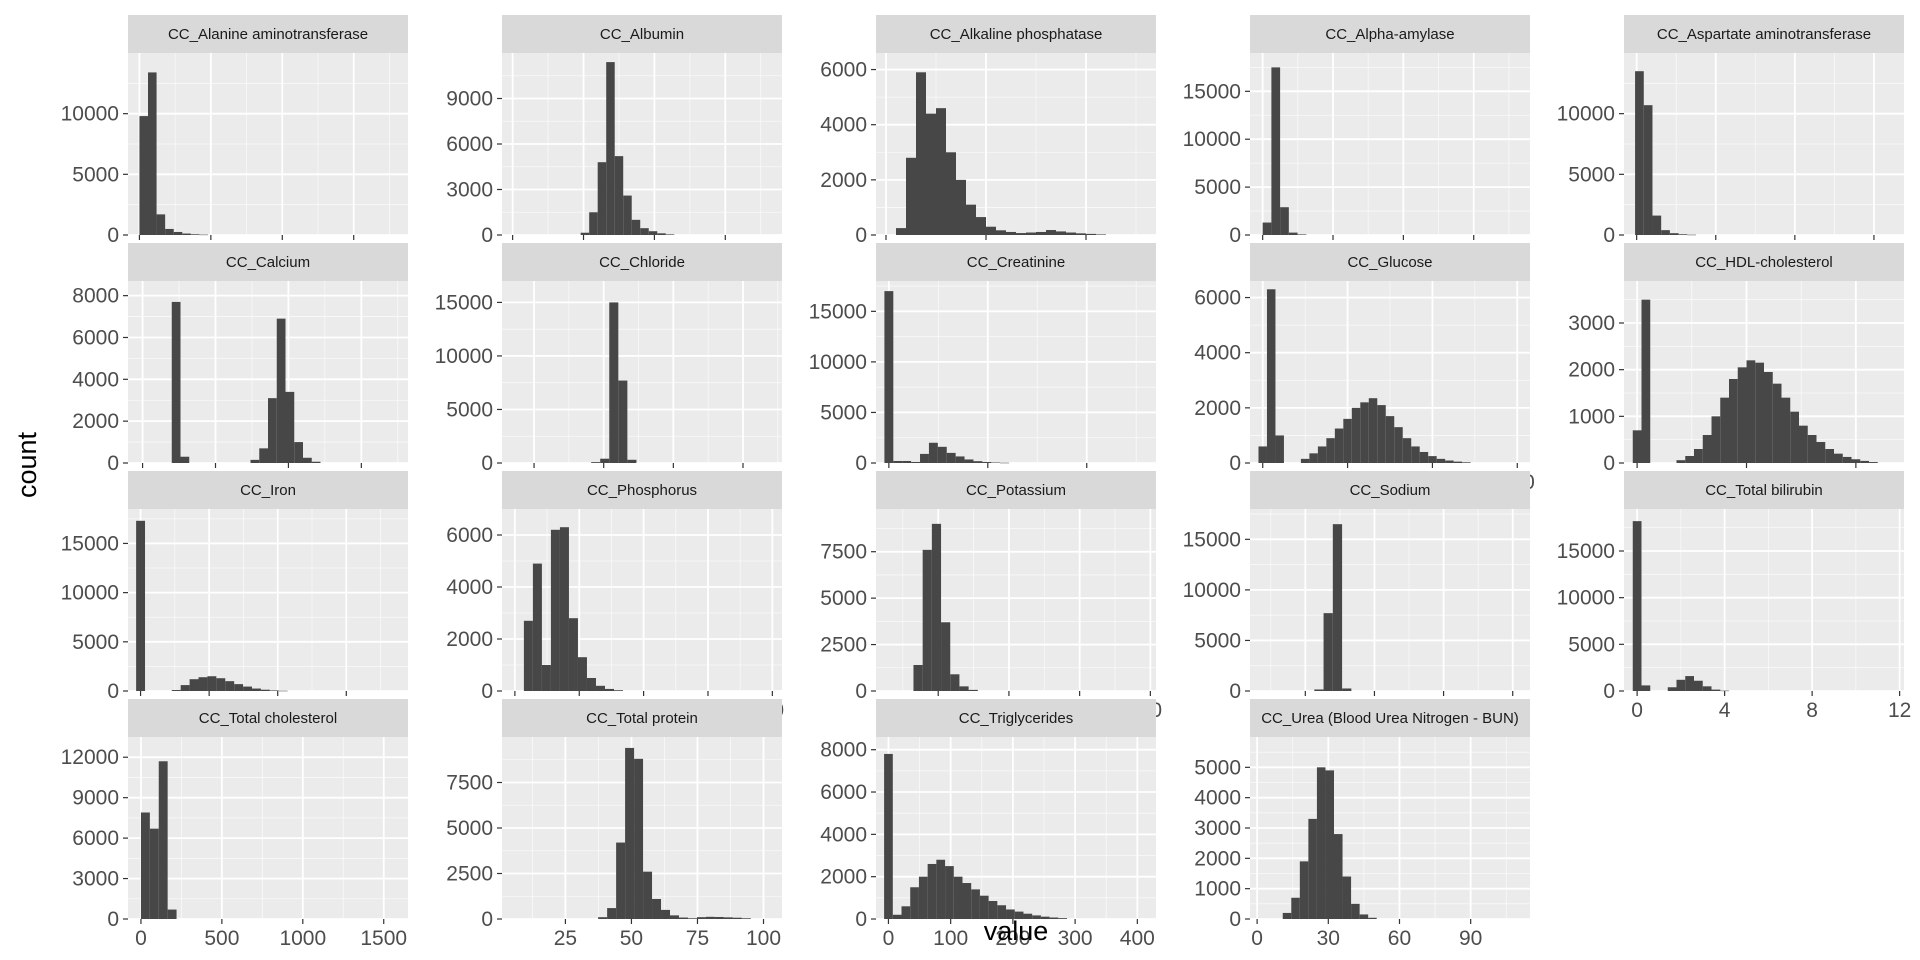 The image size is (1920, 960). I want to click on strip-label: CC_Chloride, so click(642, 262).